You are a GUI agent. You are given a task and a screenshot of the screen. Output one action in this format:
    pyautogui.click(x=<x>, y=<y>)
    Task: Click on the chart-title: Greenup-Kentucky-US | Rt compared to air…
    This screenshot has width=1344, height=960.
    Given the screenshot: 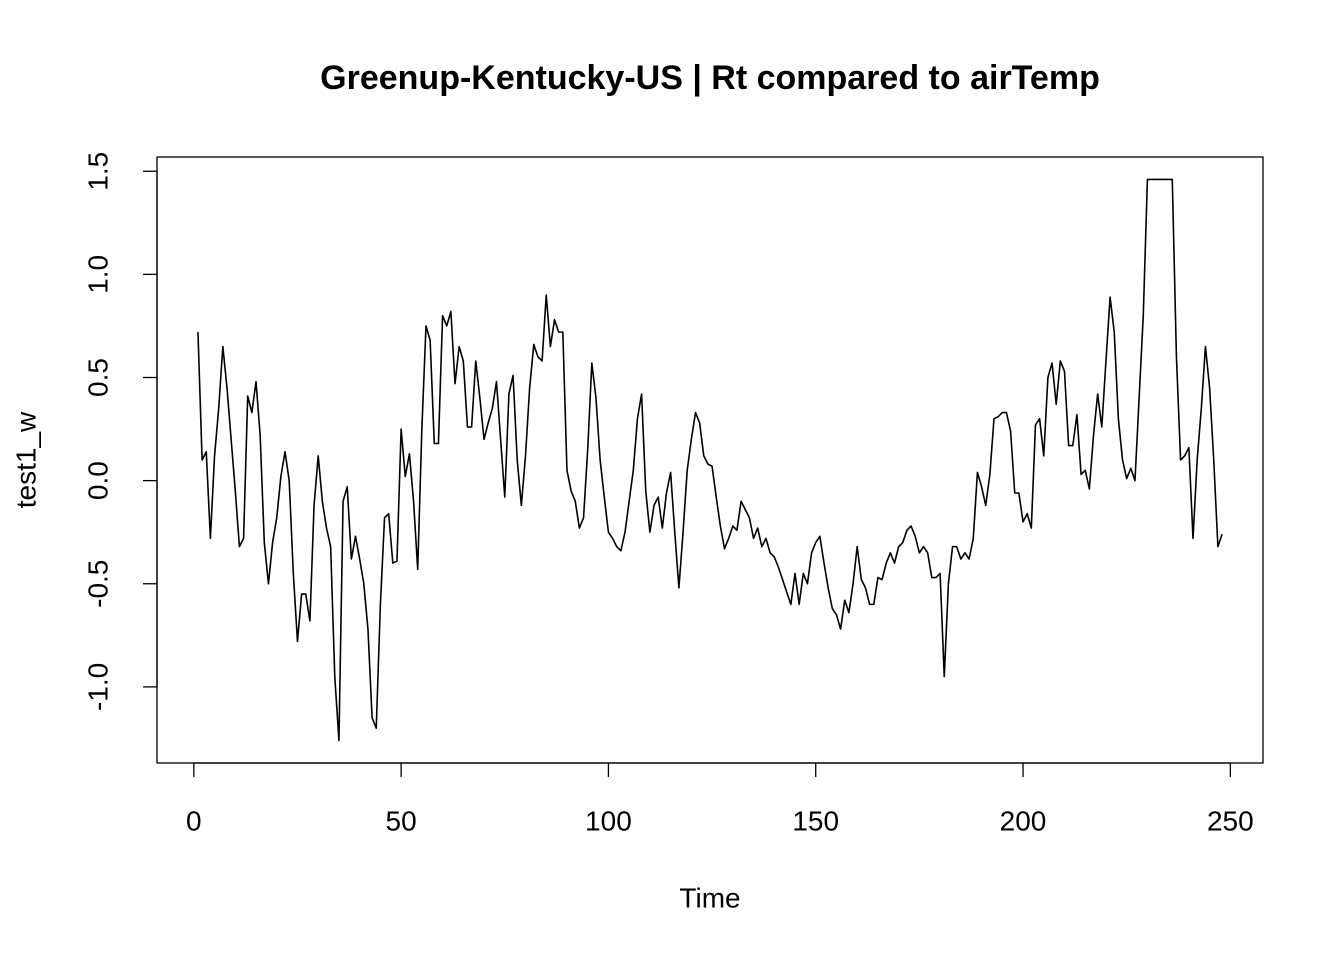 What is the action you would take?
    pyautogui.click(x=710, y=78)
    